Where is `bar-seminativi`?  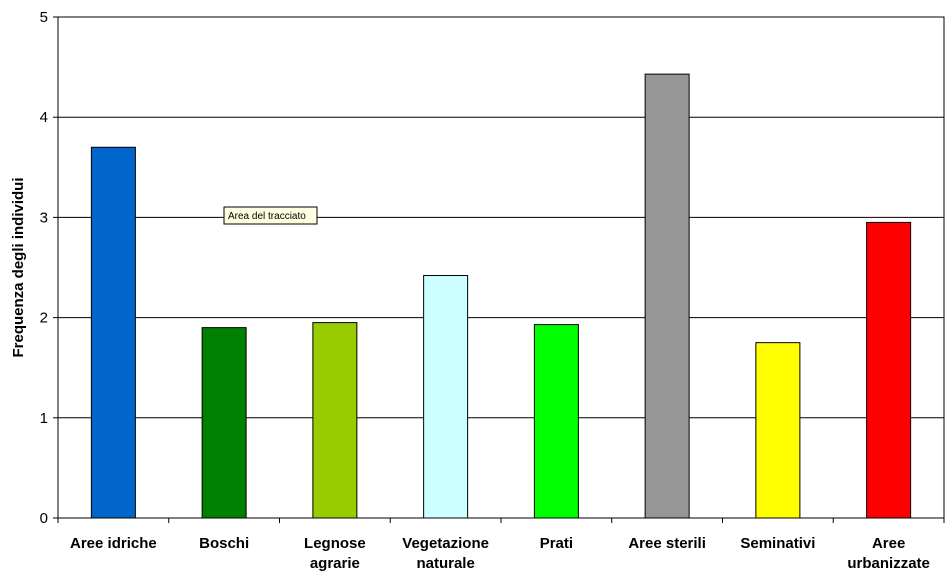 bar-seminativi is located at coordinates (778, 430).